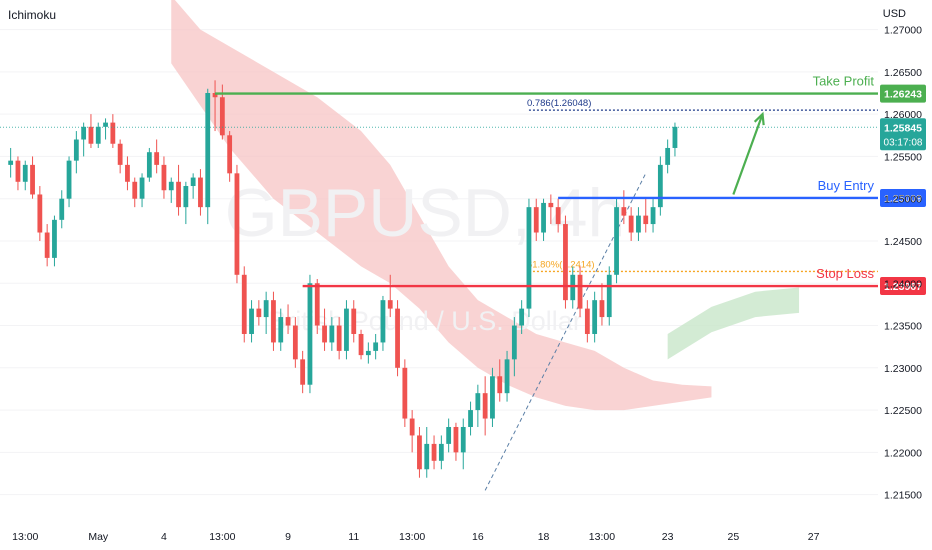  I want to click on level-label: Stop Loss, so click(845, 273).